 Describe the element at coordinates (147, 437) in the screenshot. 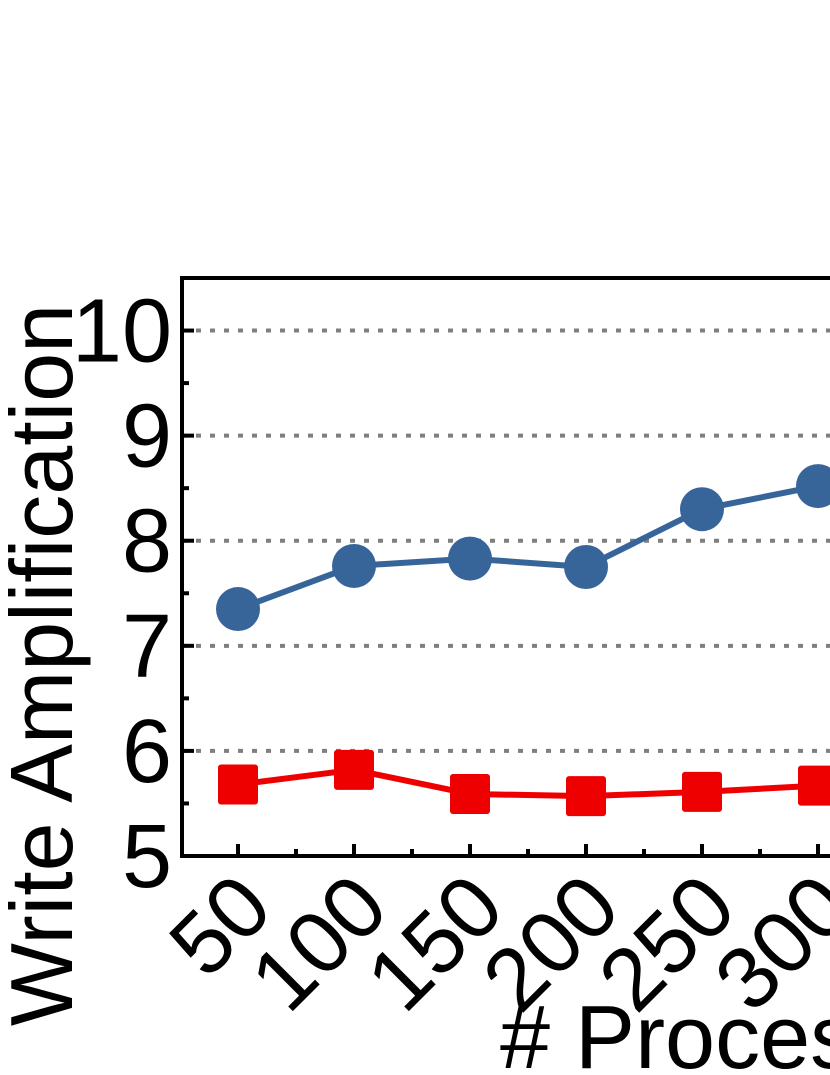

I see `y-tick-label-9: 9` at that location.